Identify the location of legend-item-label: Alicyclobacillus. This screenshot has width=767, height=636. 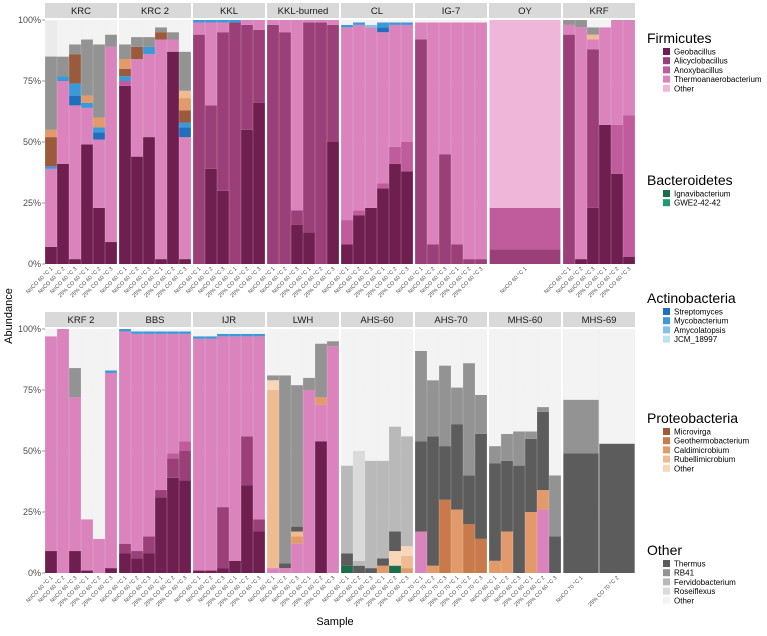
(701, 61).